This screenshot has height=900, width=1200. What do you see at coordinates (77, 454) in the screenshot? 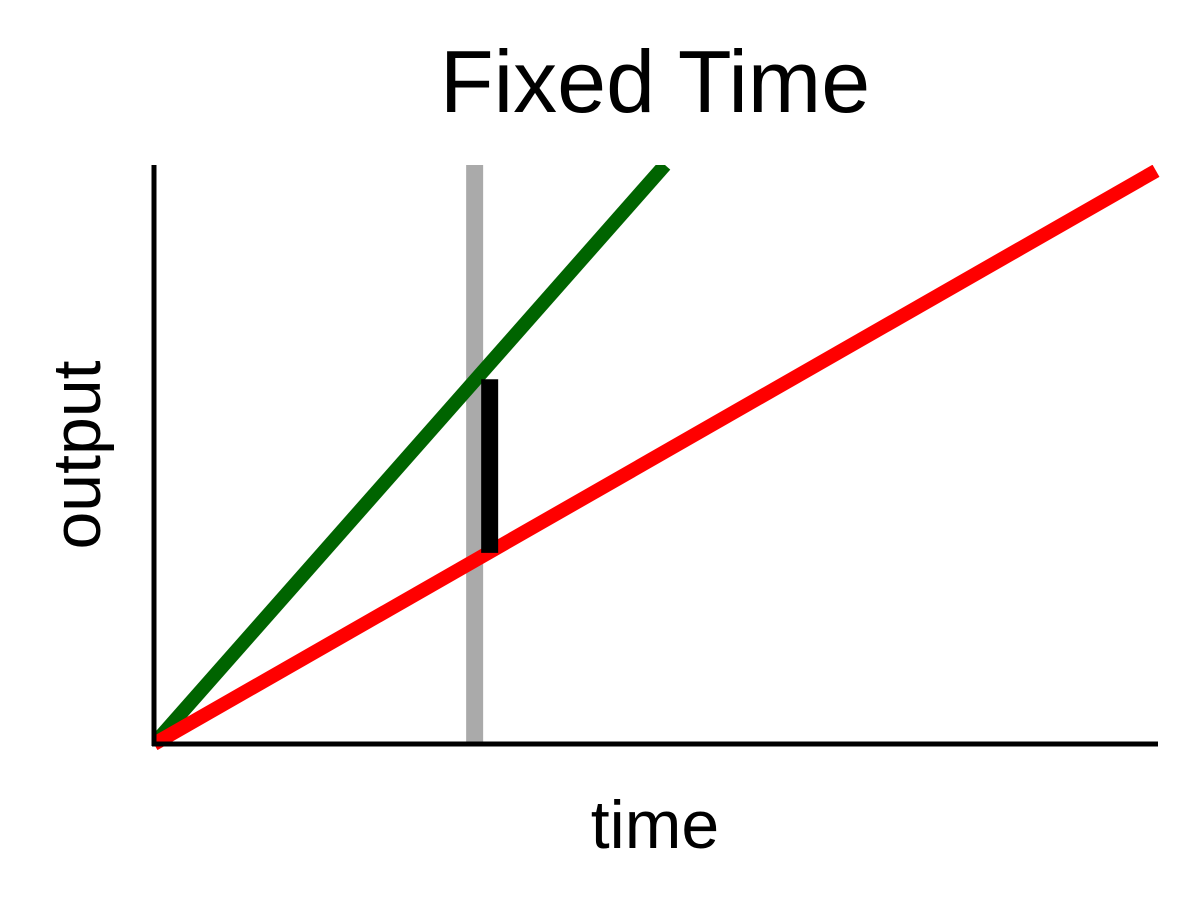
I see `y-axis-label: output` at bounding box center [77, 454].